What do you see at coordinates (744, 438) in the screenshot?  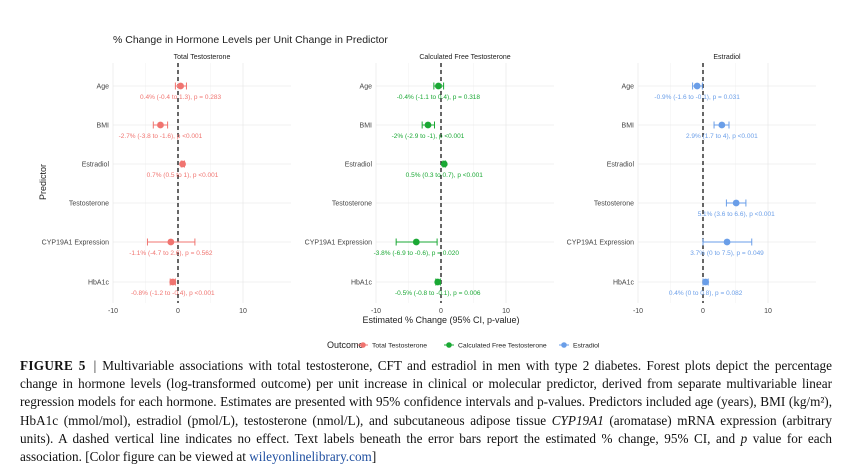 I see `caption-p-symbol: p` at bounding box center [744, 438].